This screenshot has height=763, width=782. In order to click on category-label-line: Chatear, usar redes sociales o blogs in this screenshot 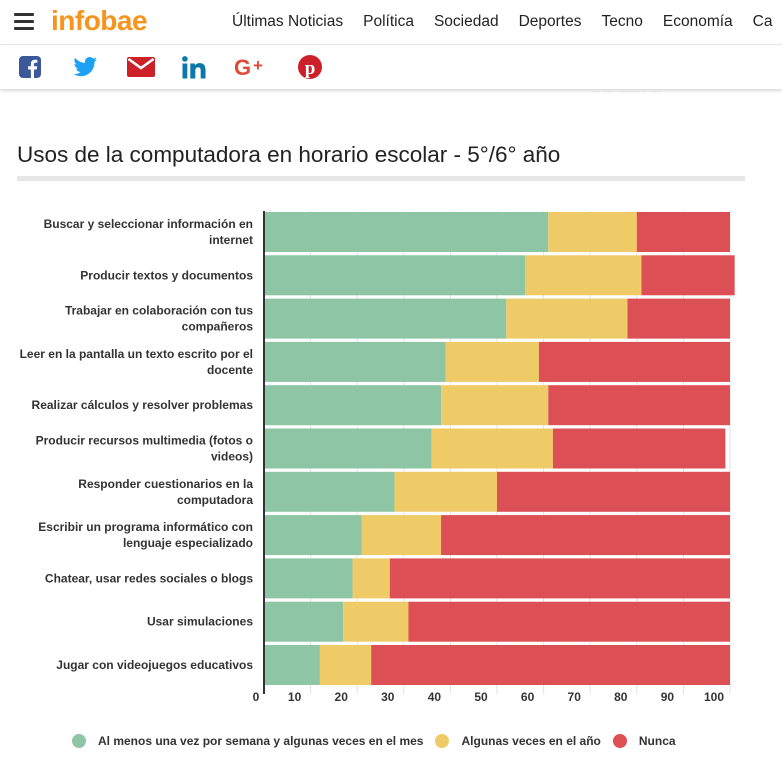, I will do `click(149, 578)`.